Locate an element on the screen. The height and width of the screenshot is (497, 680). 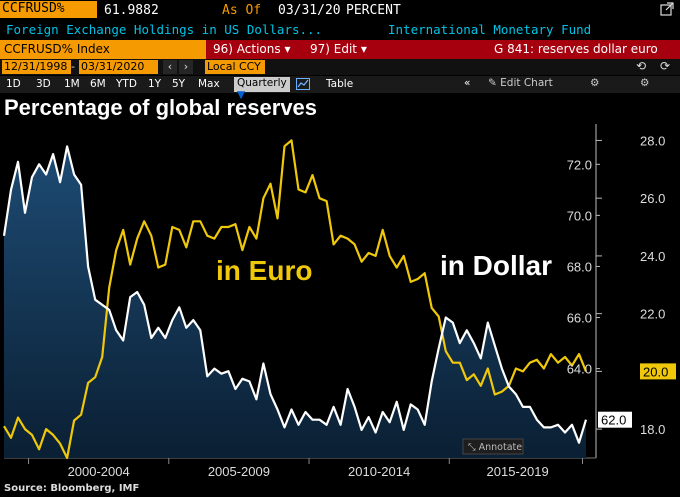
x-tick-label: 2015-2019 is located at coordinates (518, 471).